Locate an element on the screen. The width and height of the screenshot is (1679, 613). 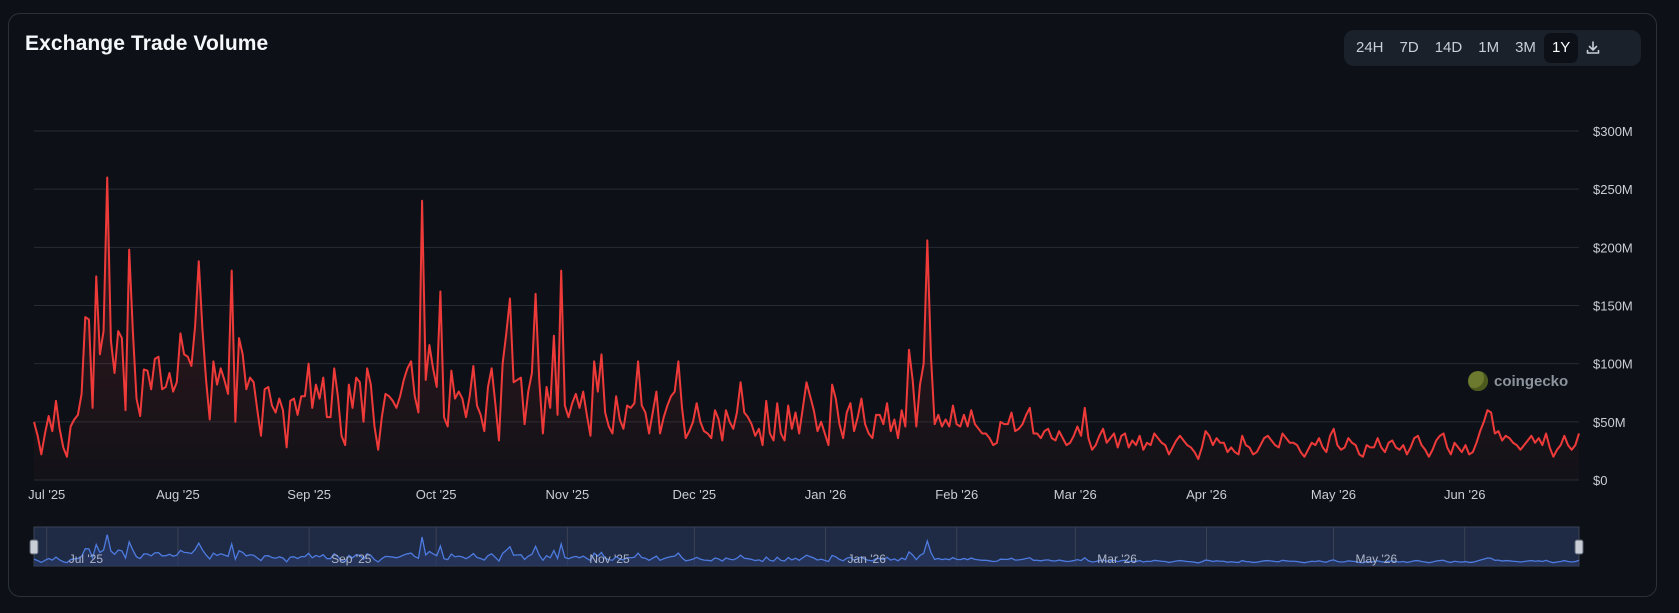
y-axis: $0 $50M $100M $150M $200M $250M $300M is located at coordinates (1613, 306).